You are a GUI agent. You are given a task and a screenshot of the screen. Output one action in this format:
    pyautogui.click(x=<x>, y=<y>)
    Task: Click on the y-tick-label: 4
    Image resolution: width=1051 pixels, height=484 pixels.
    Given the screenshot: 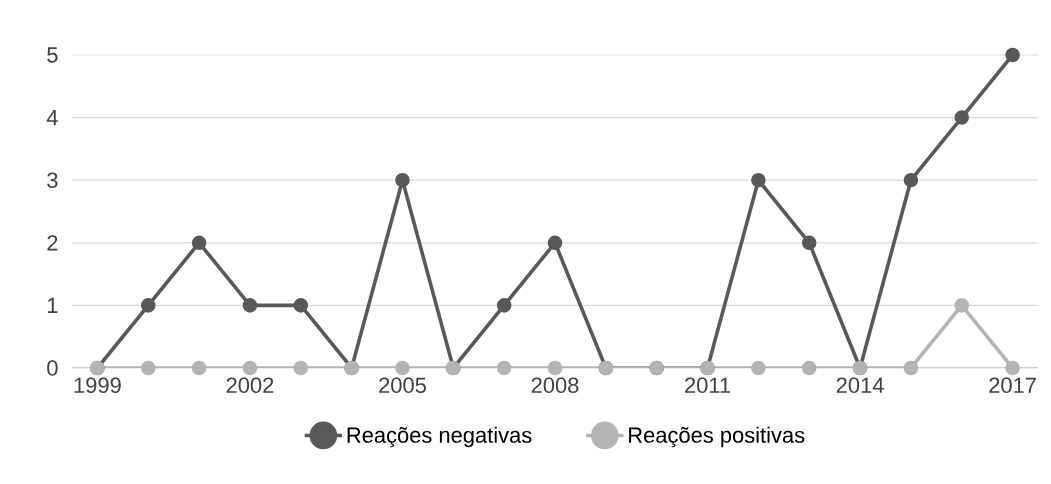 What is the action you would take?
    pyautogui.click(x=52, y=118)
    